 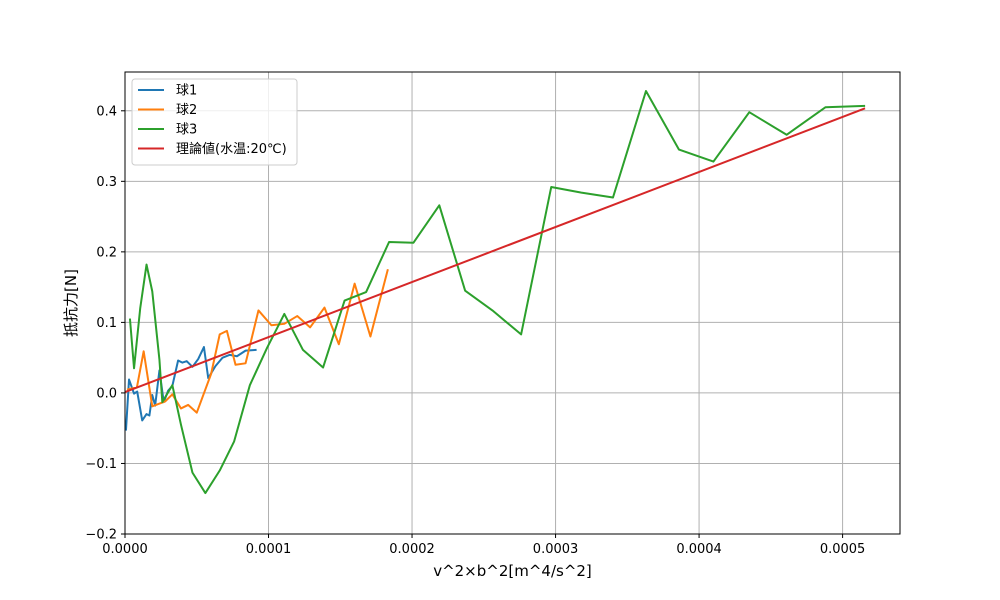 What do you see at coordinates (101, 535) in the screenshot?
I see `y-tick-label: −0.2` at bounding box center [101, 535].